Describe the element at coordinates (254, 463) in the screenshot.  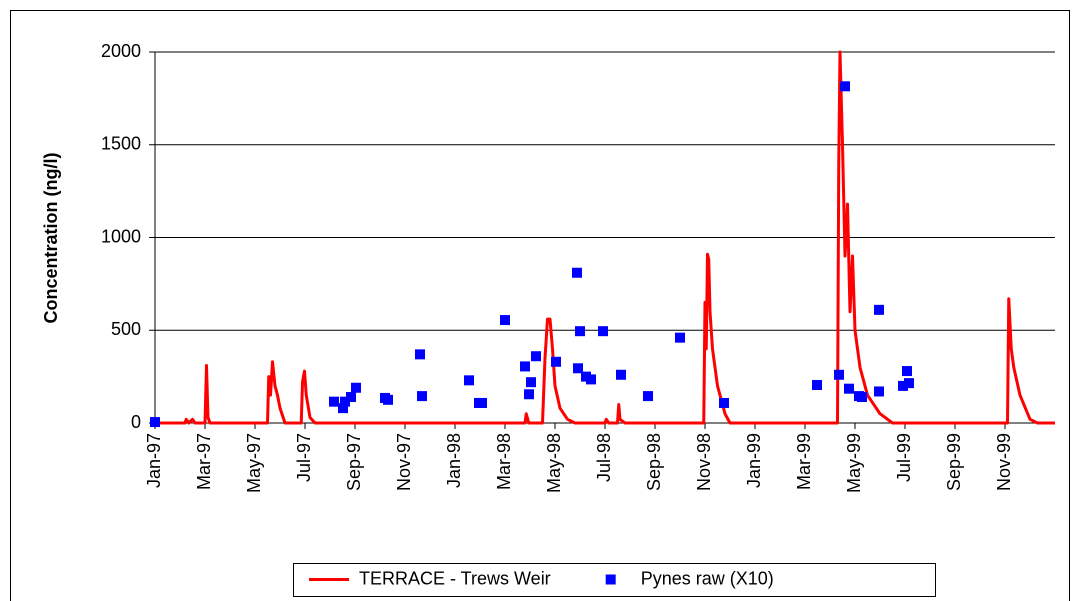
I see `x-tick-label: May-97` at that location.